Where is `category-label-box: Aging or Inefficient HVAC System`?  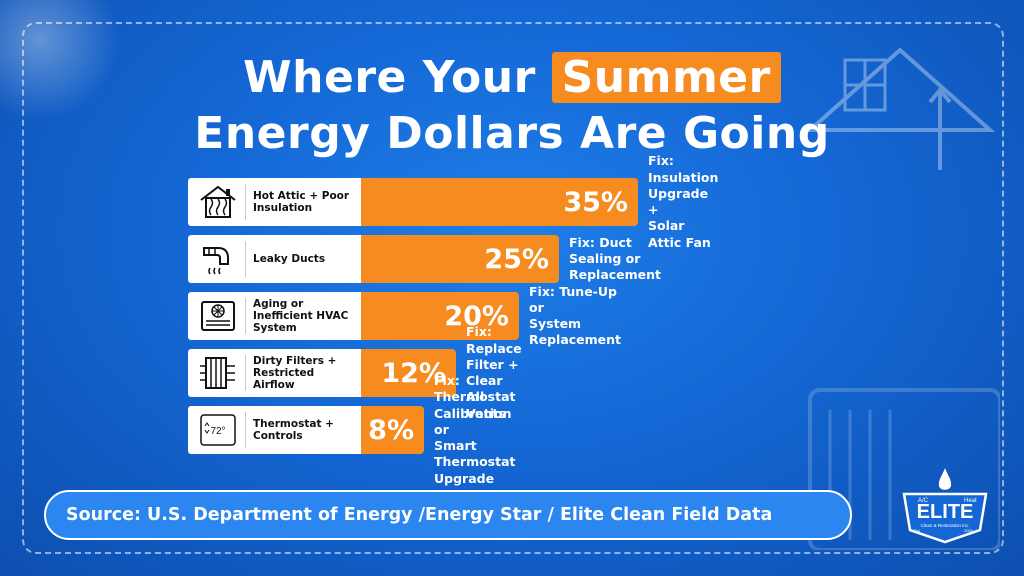
category-label-box: Aging or Inefficient HVAC System is located at coordinates (274, 316).